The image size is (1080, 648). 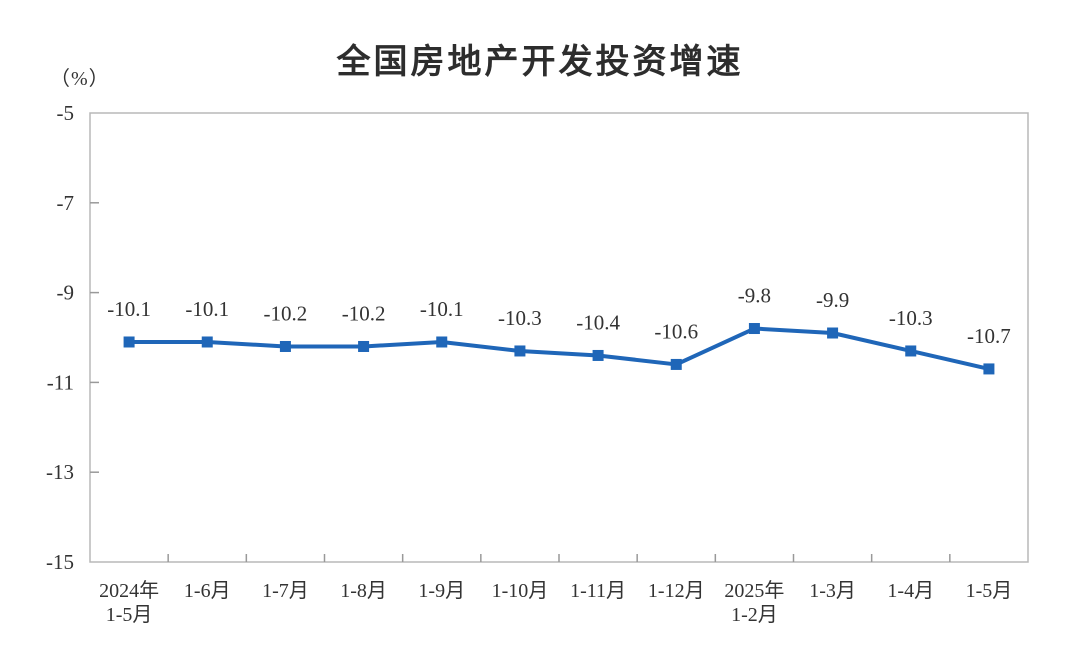 What do you see at coordinates (598, 591) in the screenshot?
I see `x-category-label: 1-11月` at bounding box center [598, 591].